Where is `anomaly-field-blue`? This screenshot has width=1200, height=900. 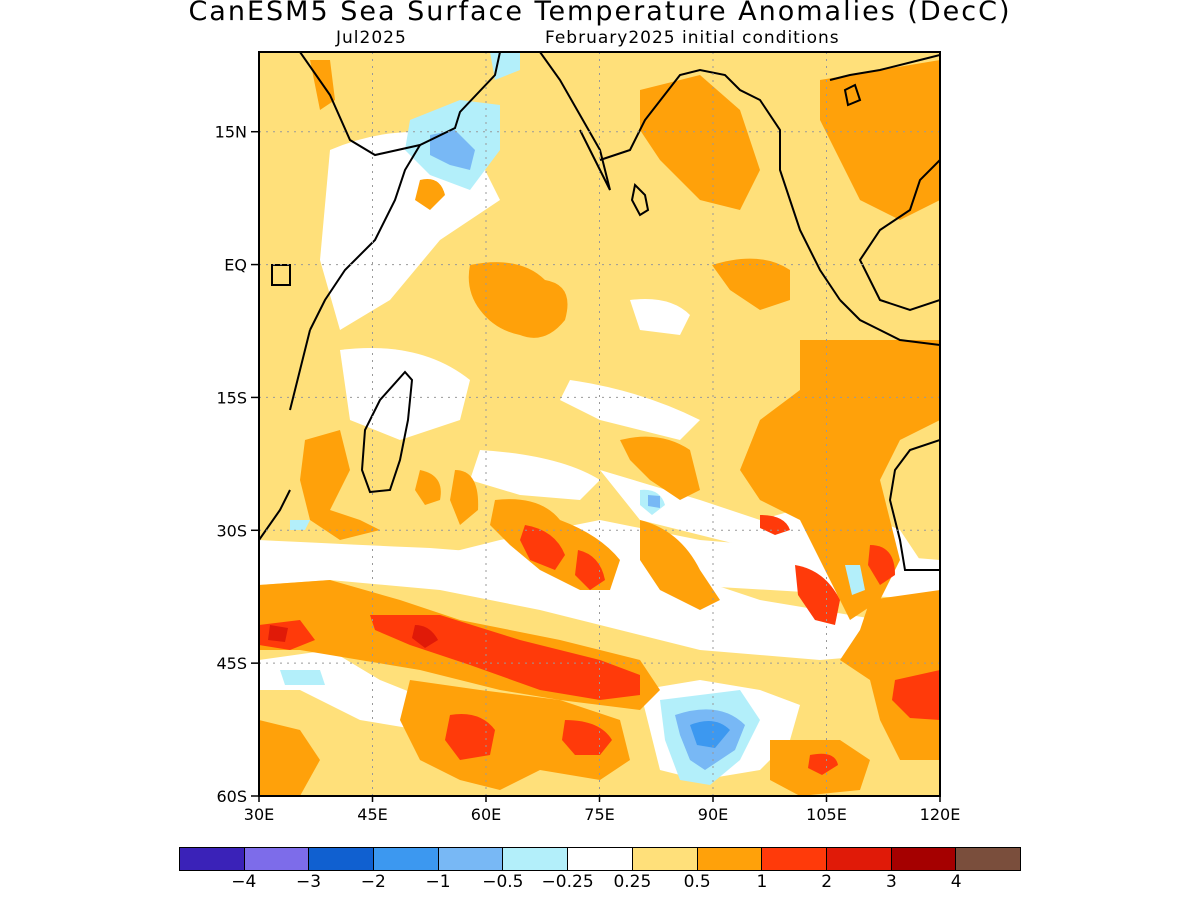 anomaly-field-blue is located at coordinates (710, 734).